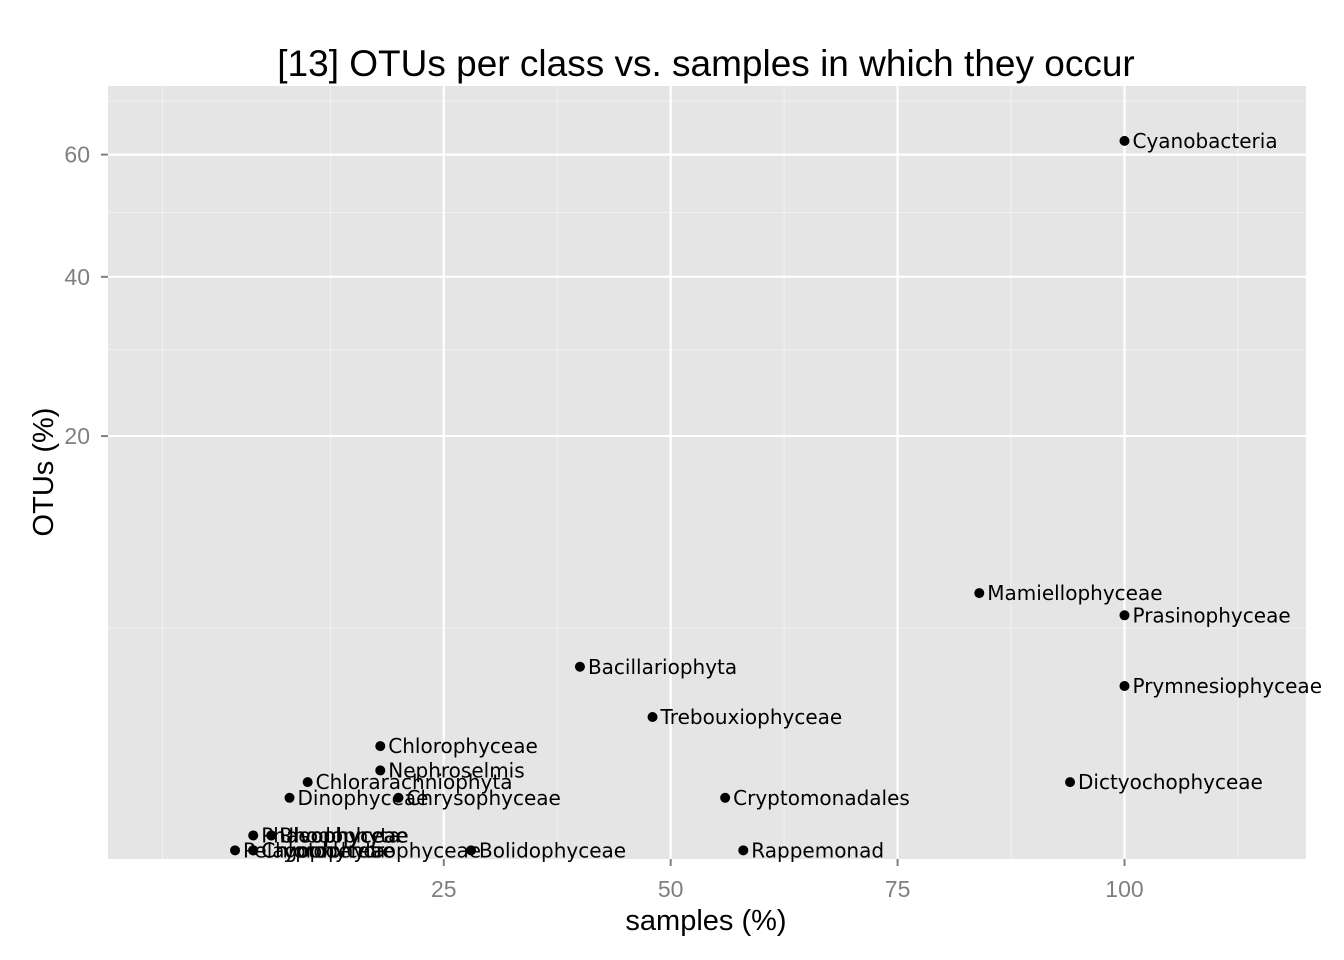 The height and width of the screenshot is (960, 1344). What do you see at coordinates (787, 880) in the screenshot?
I see `x-axis: 25 50 75 100` at bounding box center [787, 880].